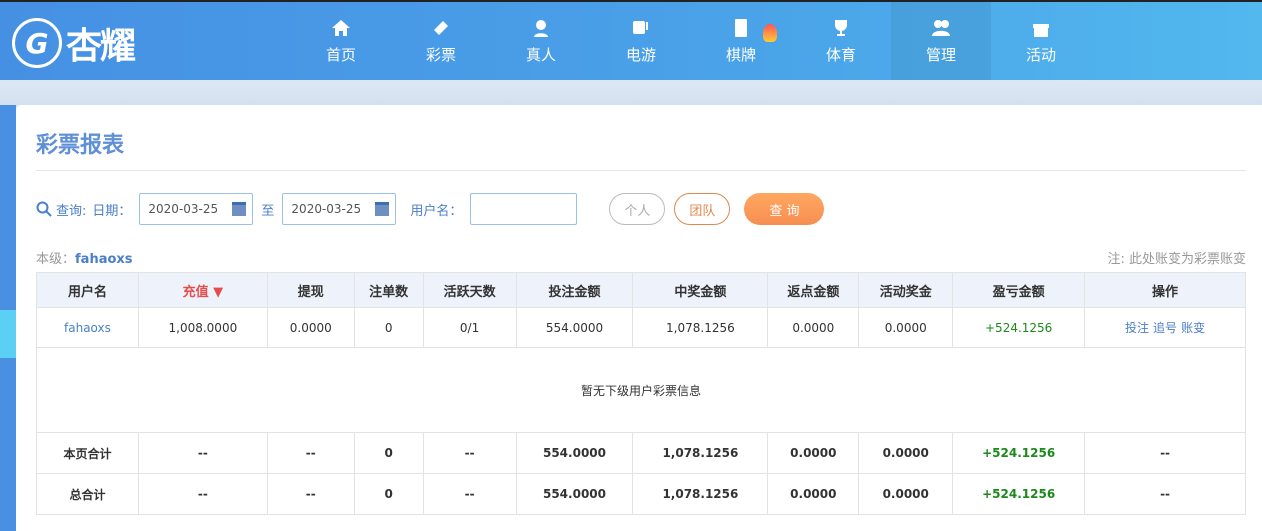 This screenshot has width=1262, height=531. What do you see at coordinates (441, 27) in the screenshot?
I see `ticket-icon` at bounding box center [441, 27].